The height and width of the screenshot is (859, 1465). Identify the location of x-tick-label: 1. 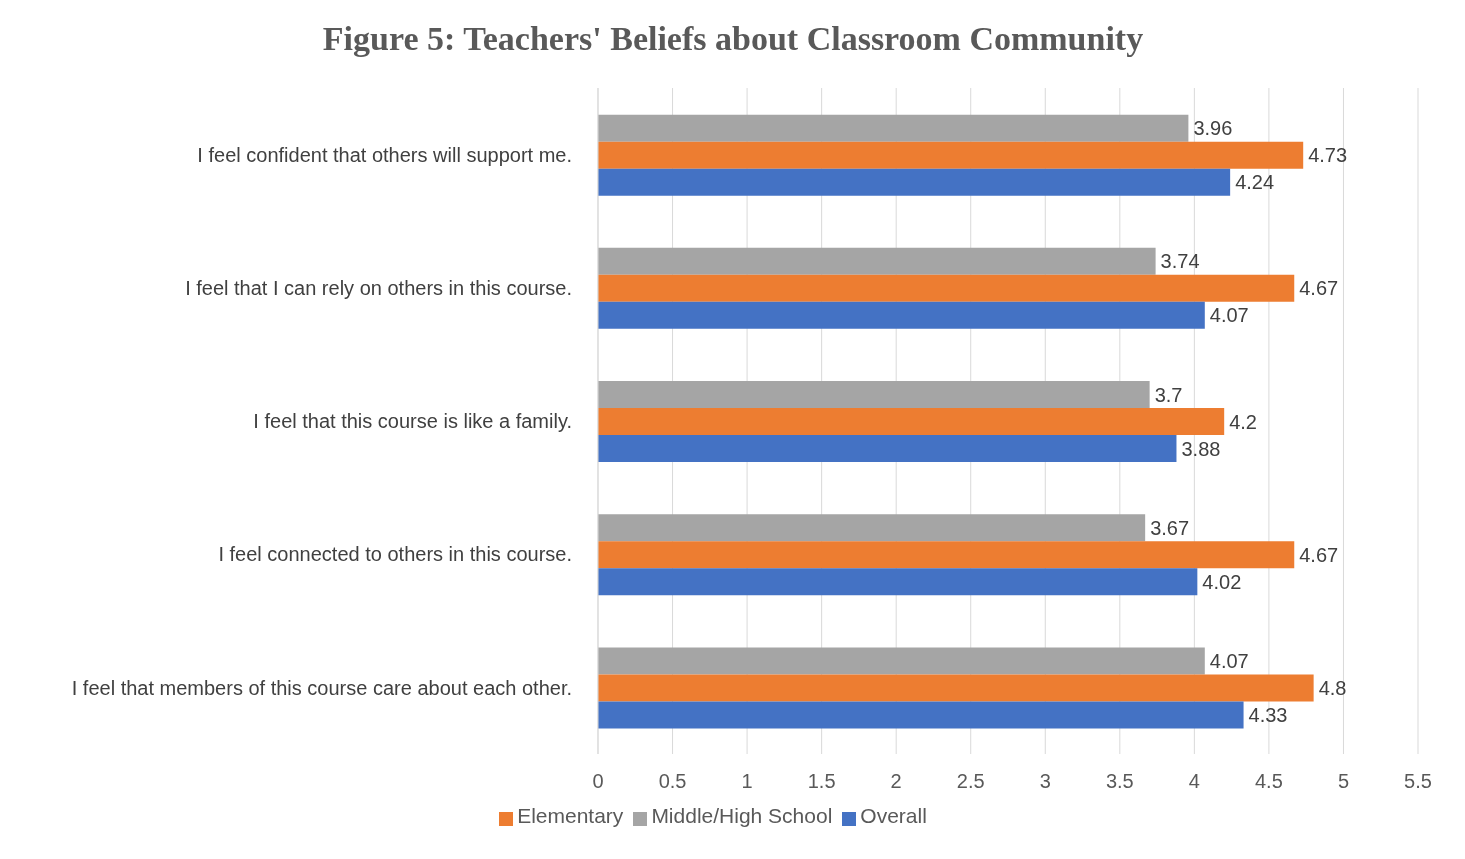
(747, 781).